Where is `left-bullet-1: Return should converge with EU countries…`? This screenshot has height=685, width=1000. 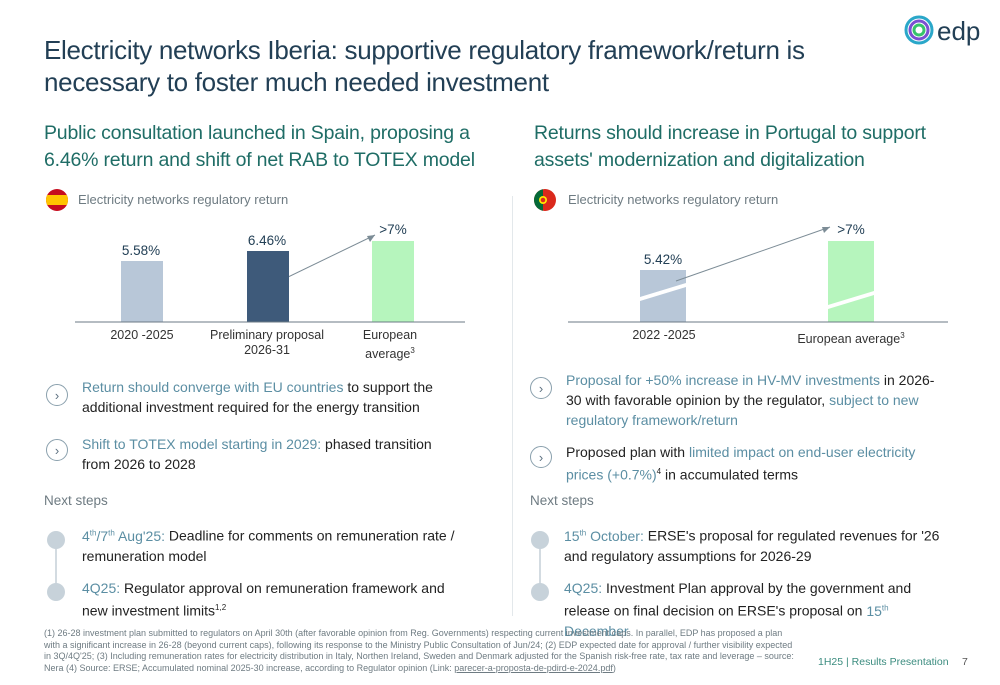 left-bullet-1: Return should converge with EU countries… is located at coordinates (266, 397).